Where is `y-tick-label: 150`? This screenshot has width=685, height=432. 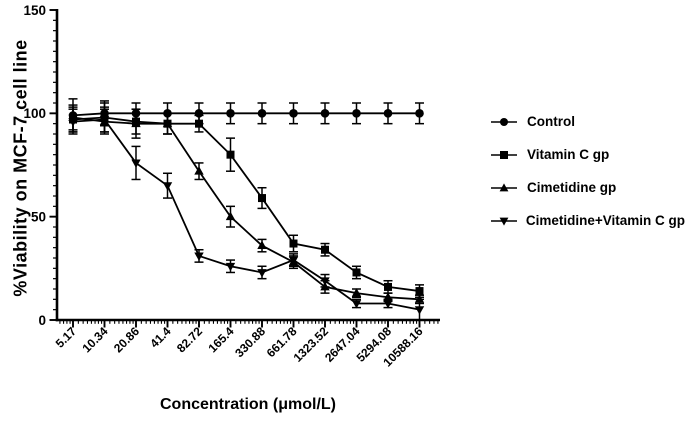
y-tick-label: 150 is located at coordinates (34, 10).